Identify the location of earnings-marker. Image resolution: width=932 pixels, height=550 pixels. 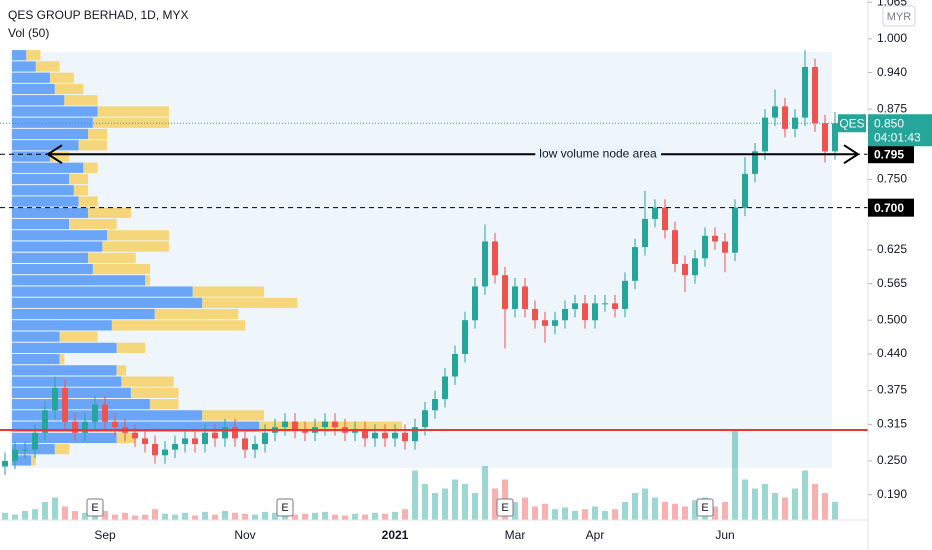
(705, 507).